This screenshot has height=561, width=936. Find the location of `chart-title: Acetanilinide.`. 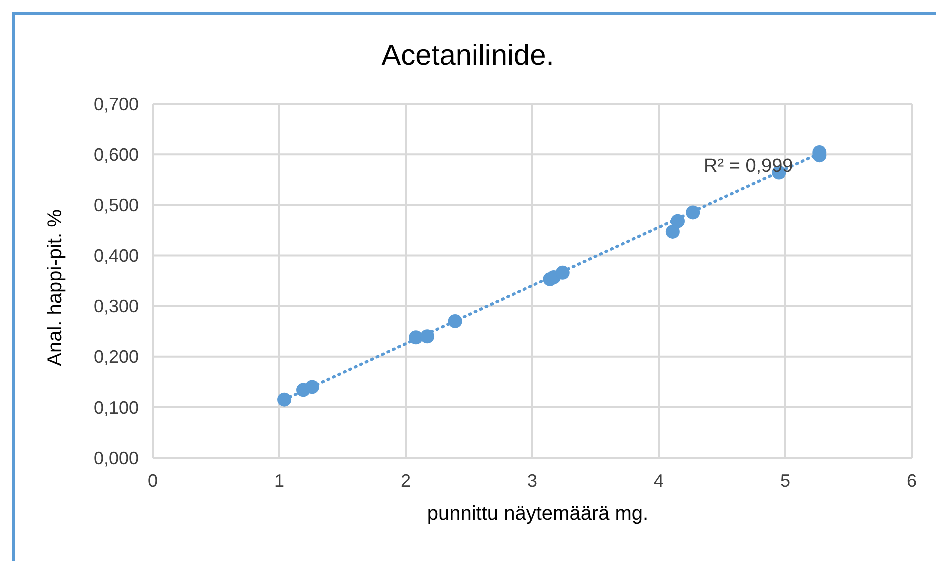

chart-title: Acetanilinide. is located at coordinates (468, 56).